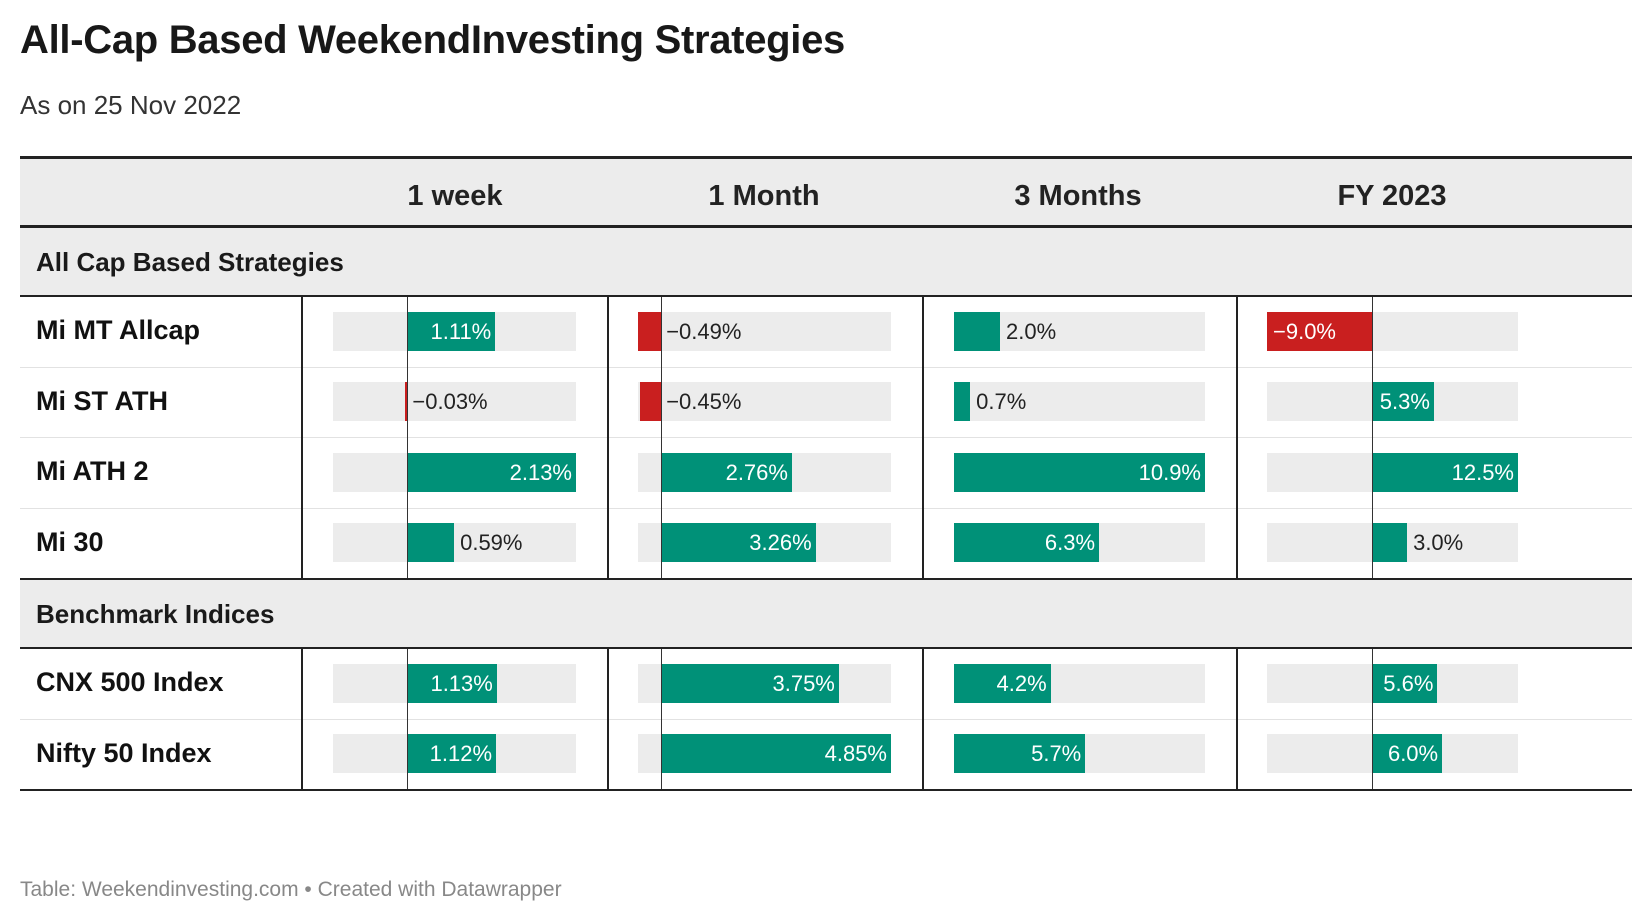  What do you see at coordinates (491, 543) in the screenshot?
I see `value-label: 0.59%` at bounding box center [491, 543].